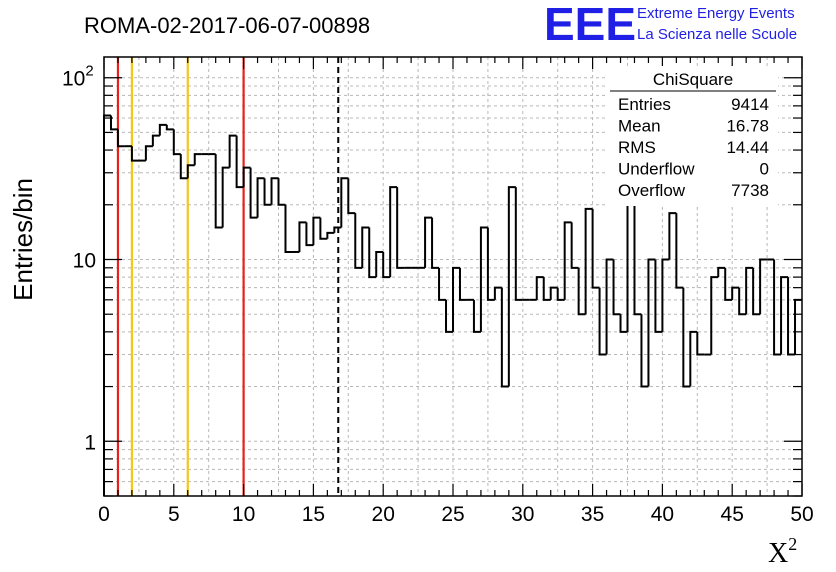  What do you see at coordinates (73, 79) in the screenshot?
I see `y-tick-label-base: 10` at bounding box center [73, 79].